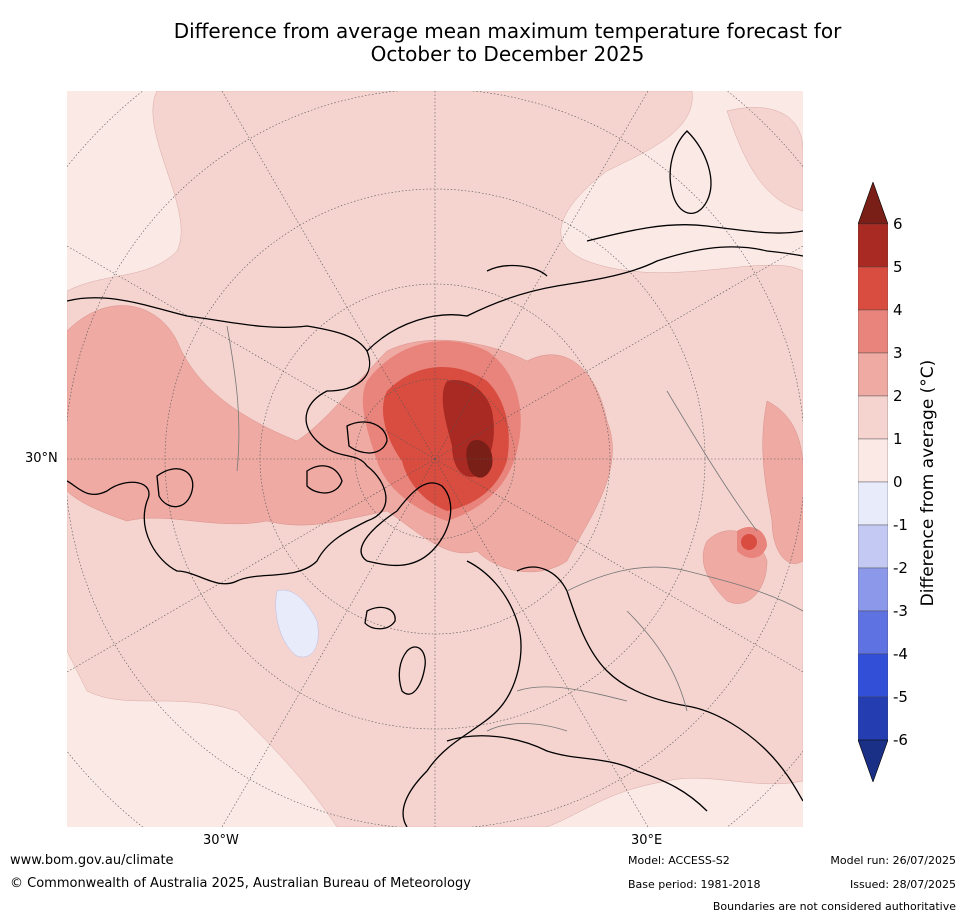 Image resolution: width=965 pixels, height=919 pixels. Describe the element at coordinates (898, 310) in the screenshot. I see `colorbar-tick-label: 4` at that location.